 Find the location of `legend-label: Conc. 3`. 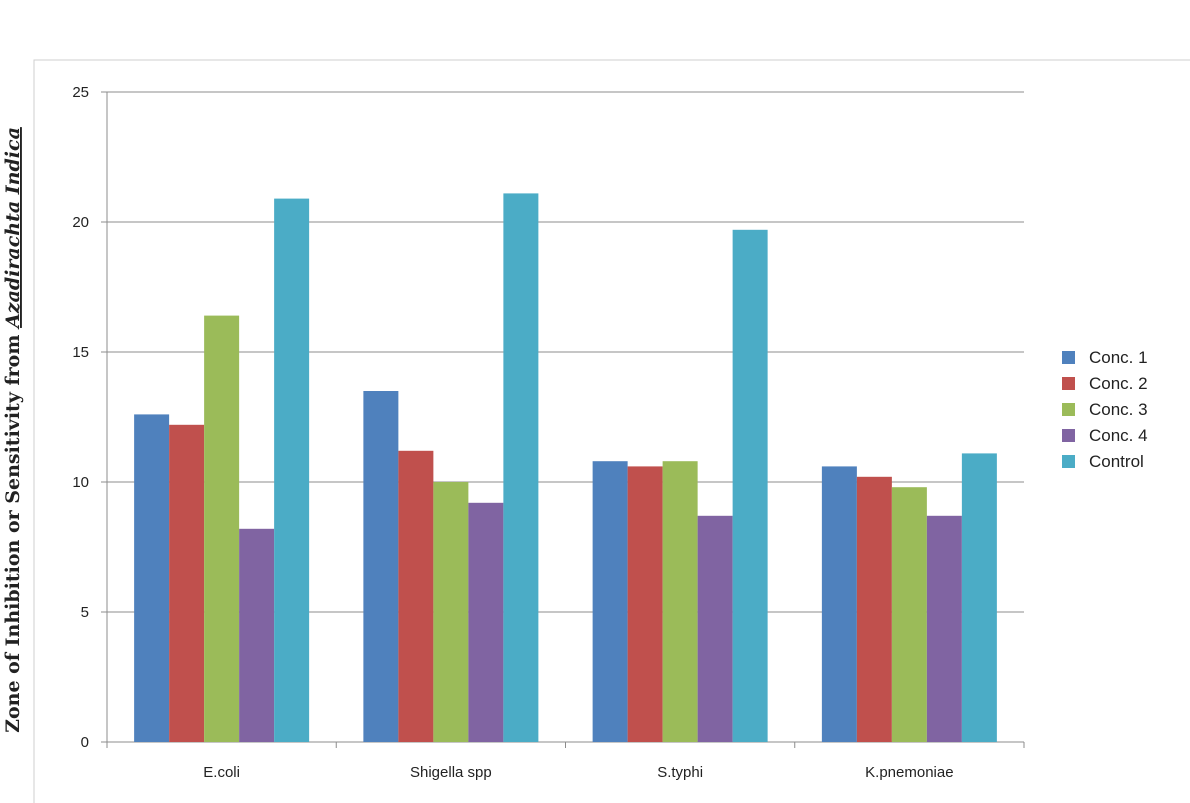

legend-label: Conc. 3 is located at coordinates (1118, 409).